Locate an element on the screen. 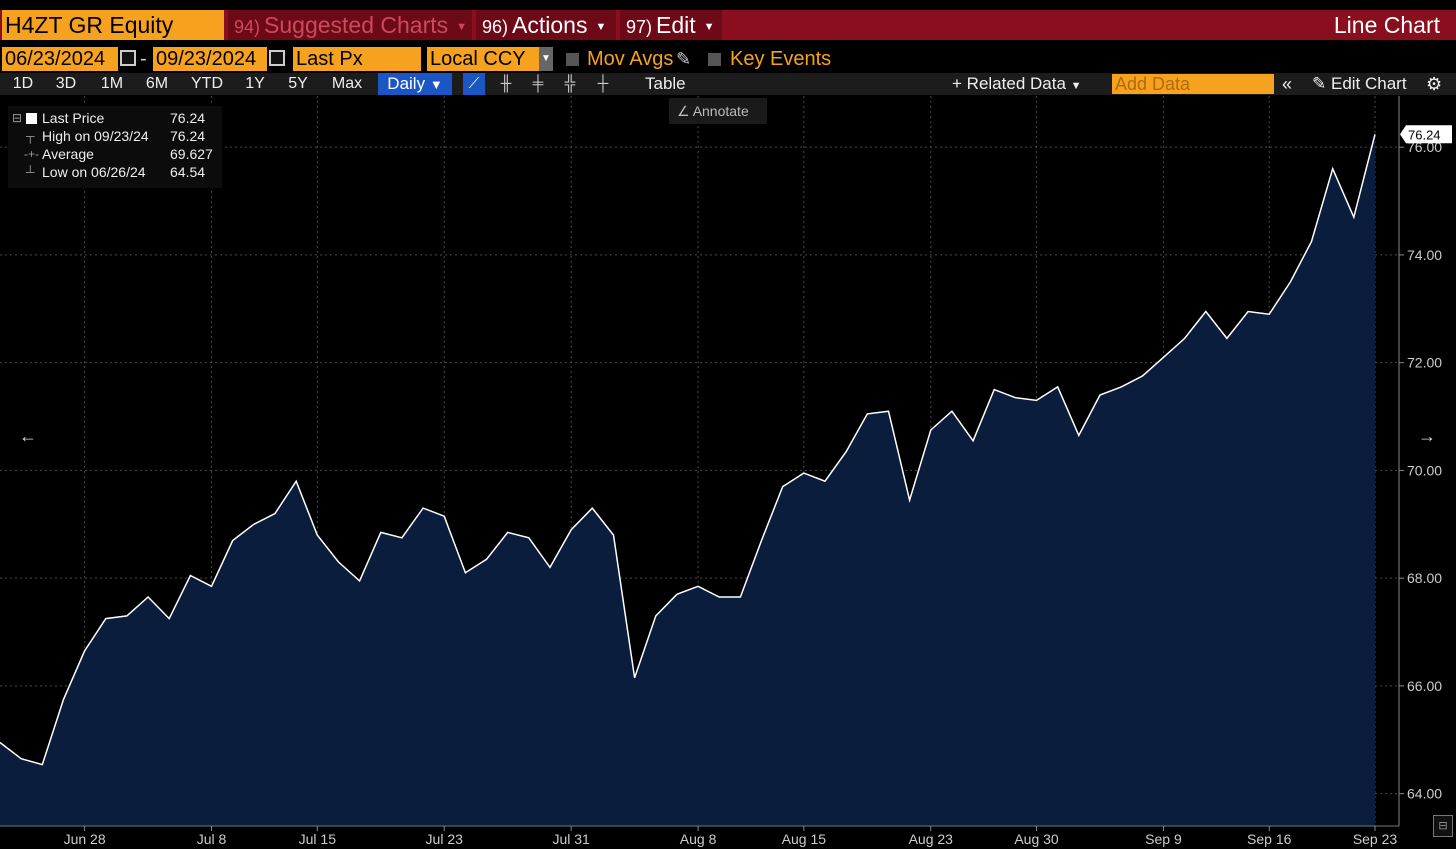  legend-average-value: 69.627 is located at coordinates (191, 154).